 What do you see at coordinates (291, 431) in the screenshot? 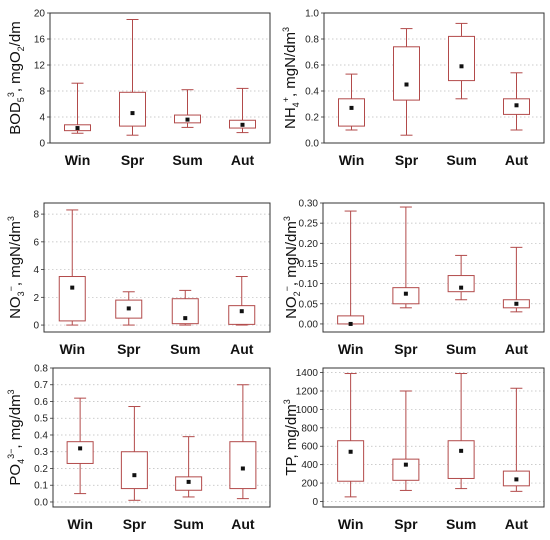
I see `y-axis-label-rest: , mg/dm` at bounding box center [291, 431].